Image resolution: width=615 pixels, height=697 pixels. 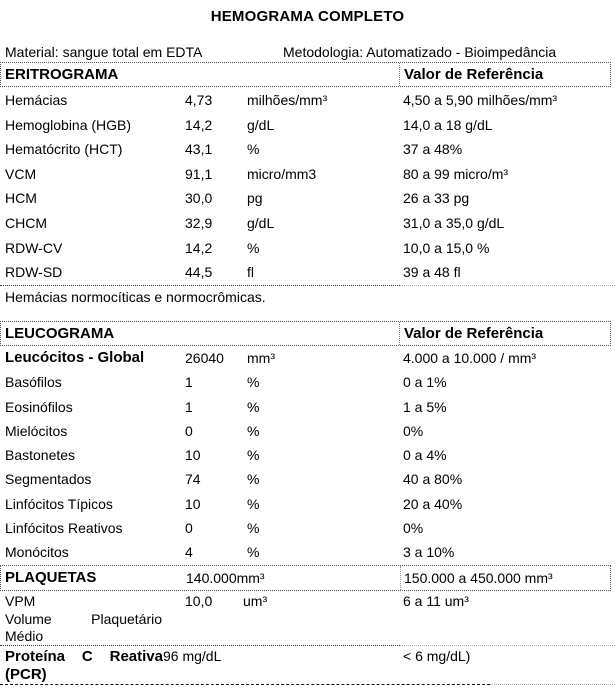 I want to click on row-reference: 40 a 80%, so click(x=433, y=479).